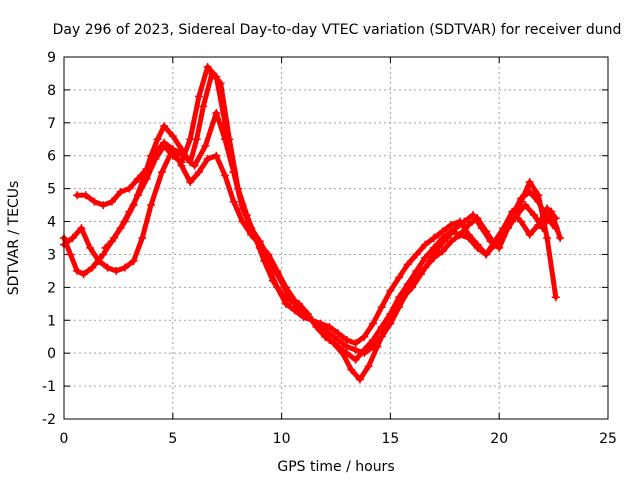  What do you see at coordinates (335, 467) in the screenshot?
I see `x-axis-label: GPS time / hours` at bounding box center [335, 467].